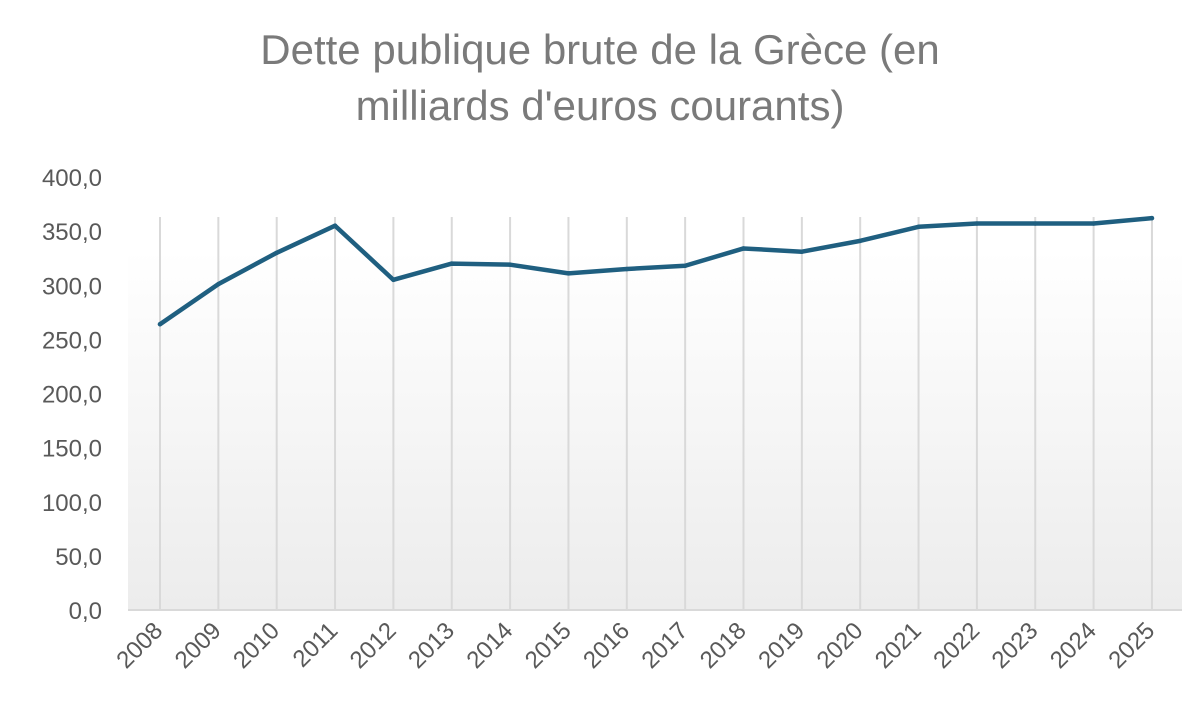 The image size is (1200, 721). I want to click on data-point-2012, so click(393, 280).